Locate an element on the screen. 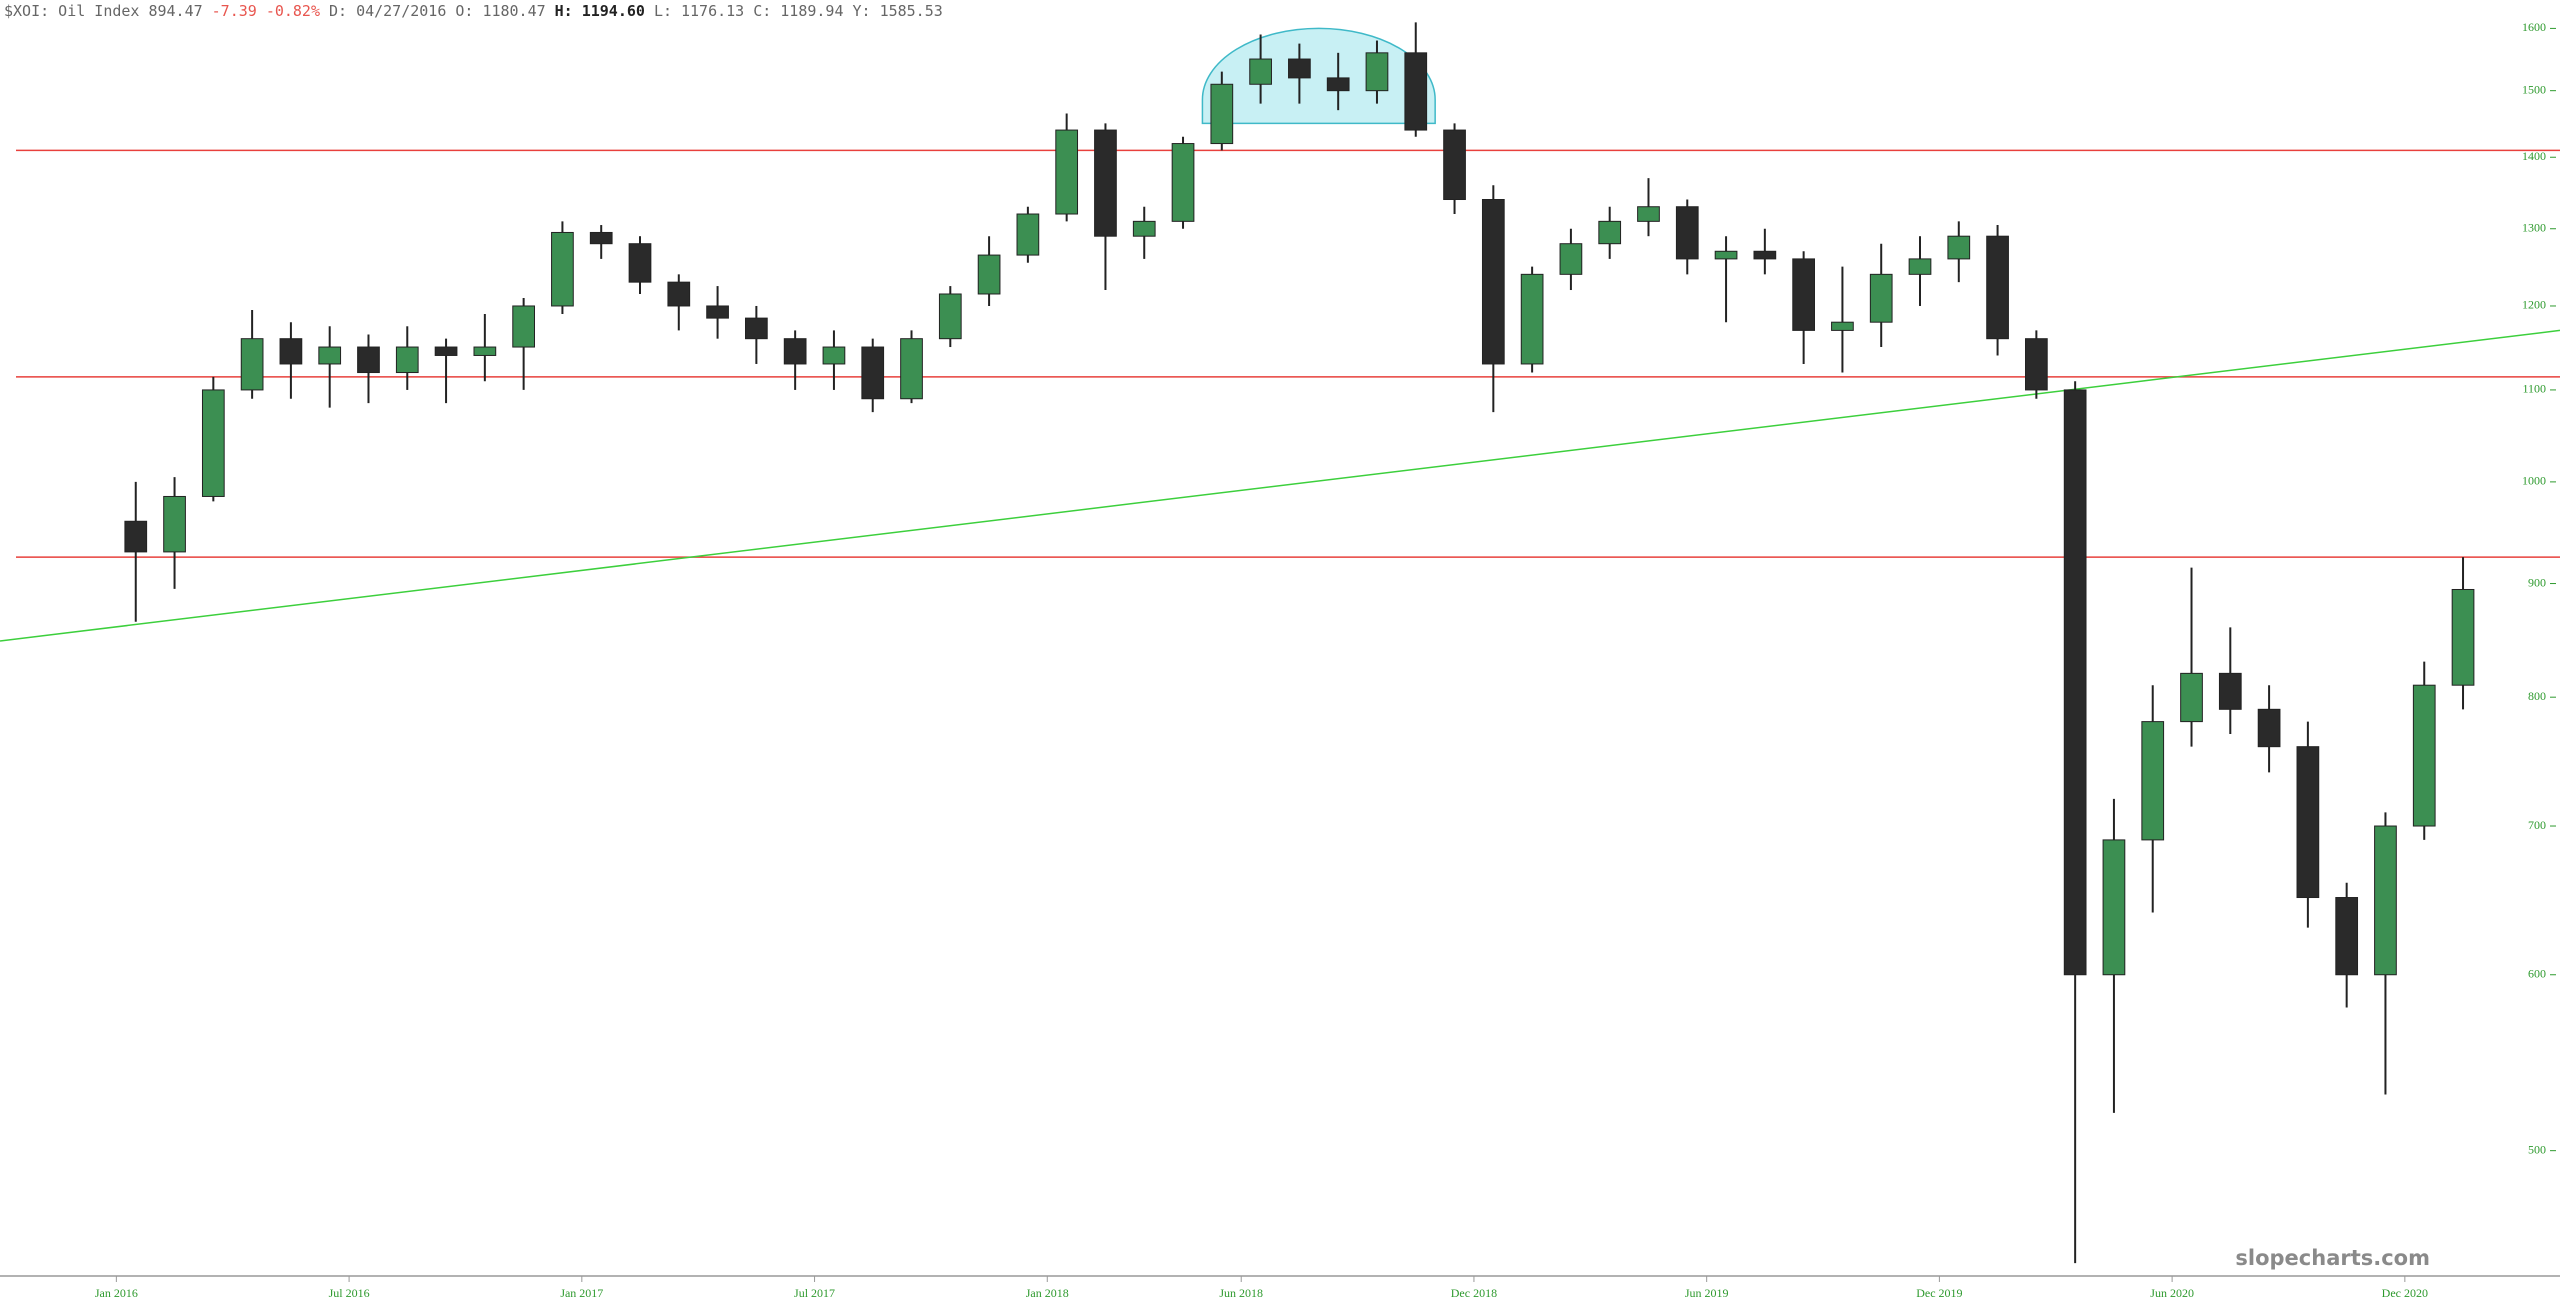  low-label: L: is located at coordinates (662, 11).